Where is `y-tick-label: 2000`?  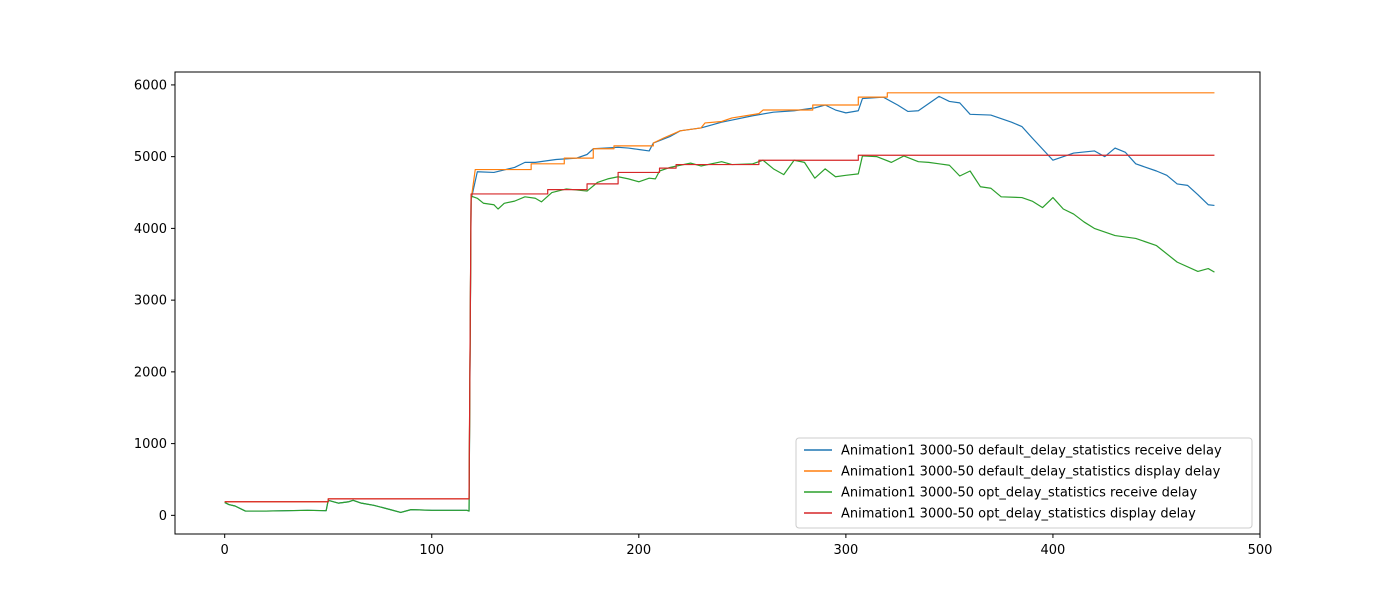
y-tick-label: 2000 is located at coordinates (150, 372).